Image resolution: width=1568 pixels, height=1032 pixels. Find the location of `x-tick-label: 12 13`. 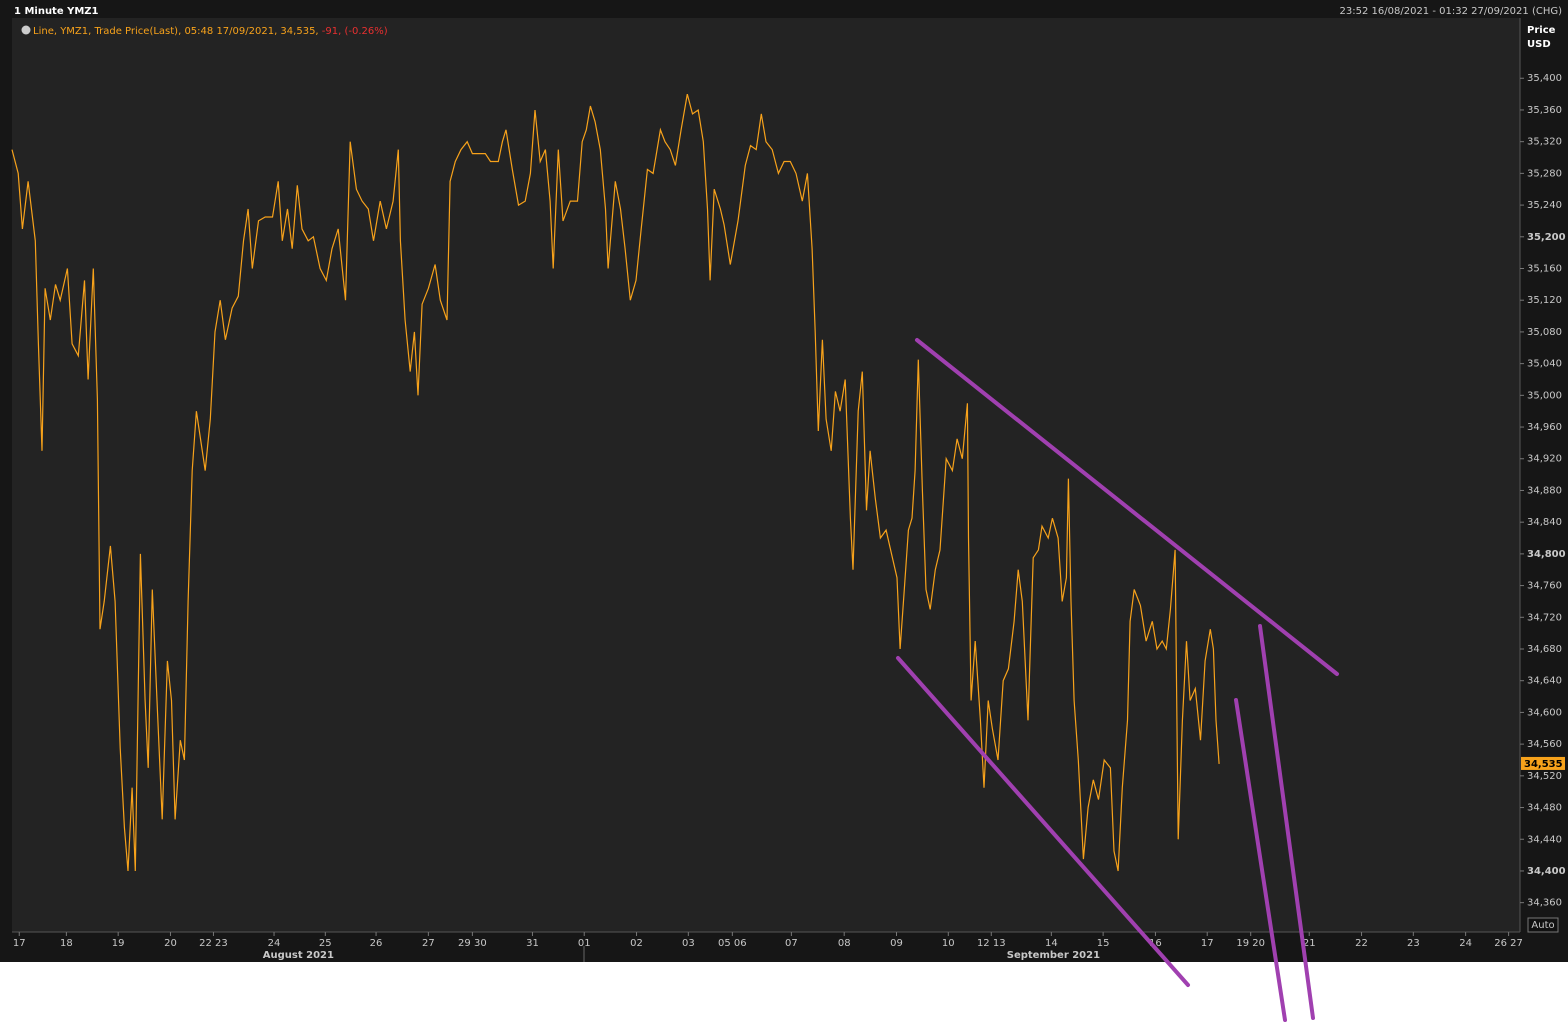

x-tick-label: 12 13 is located at coordinates (991, 943).